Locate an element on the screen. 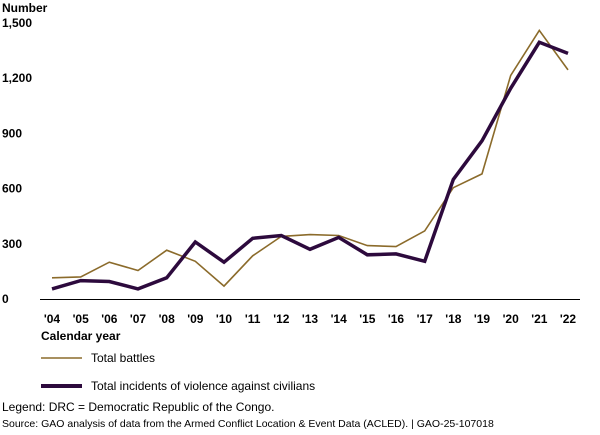  y-tick-label: 300 is located at coordinates (12, 244).